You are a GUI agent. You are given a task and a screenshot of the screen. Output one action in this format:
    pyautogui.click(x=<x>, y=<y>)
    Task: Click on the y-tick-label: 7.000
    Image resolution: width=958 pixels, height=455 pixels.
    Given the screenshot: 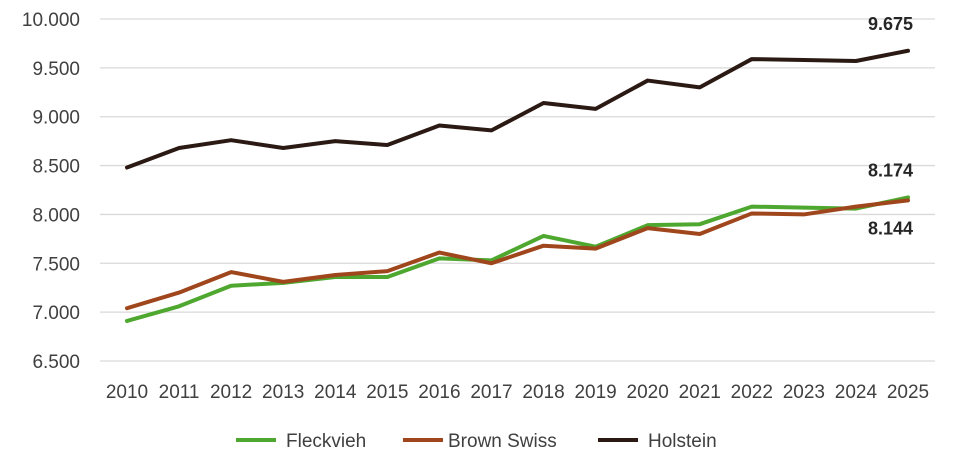 What is the action you would take?
    pyautogui.click(x=56, y=313)
    